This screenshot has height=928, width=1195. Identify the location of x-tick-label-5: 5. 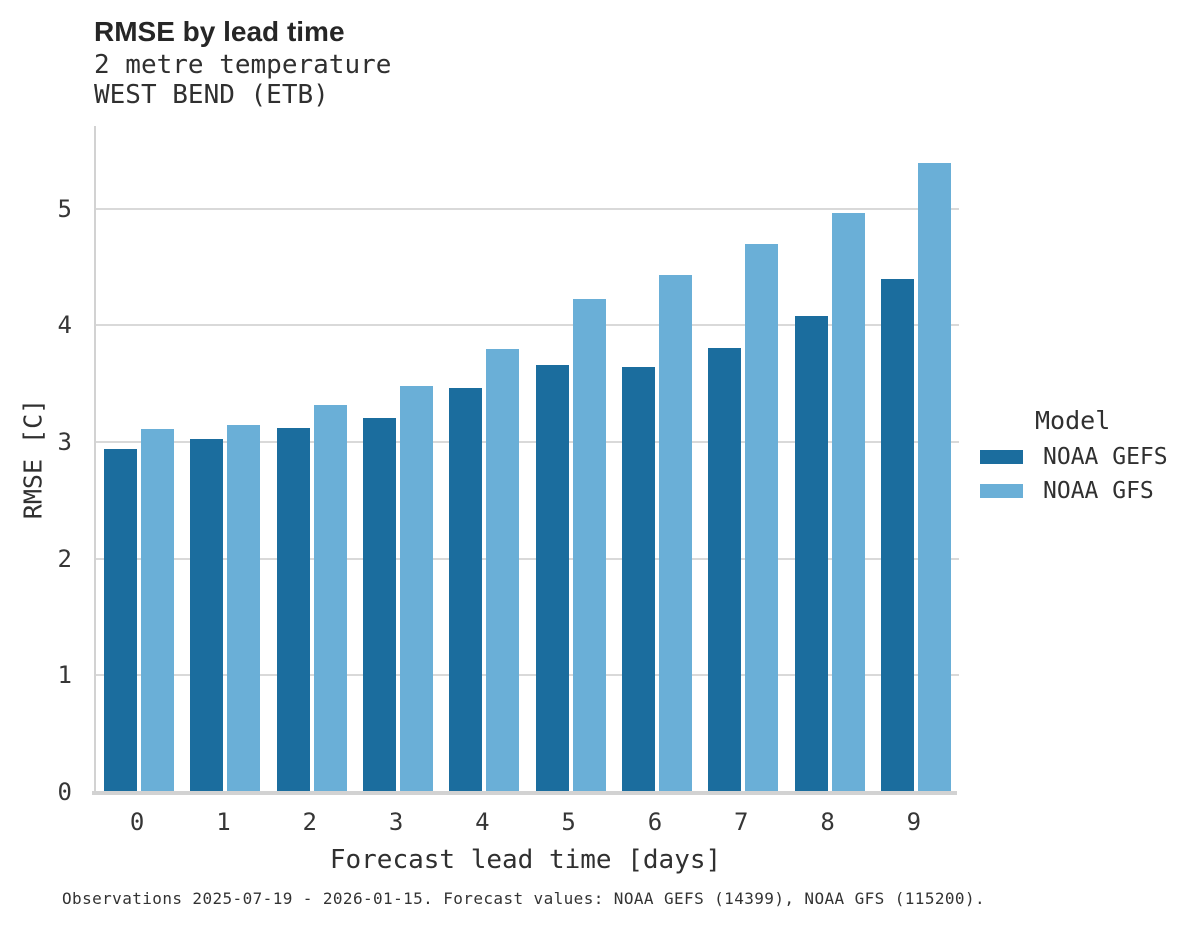
(568, 822).